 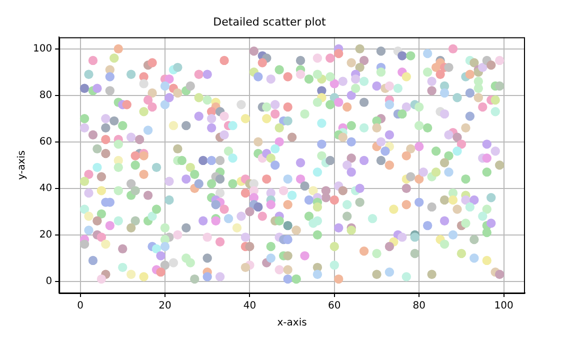 I want to click on x-axis-title: x-axis, so click(x=292, y=323).